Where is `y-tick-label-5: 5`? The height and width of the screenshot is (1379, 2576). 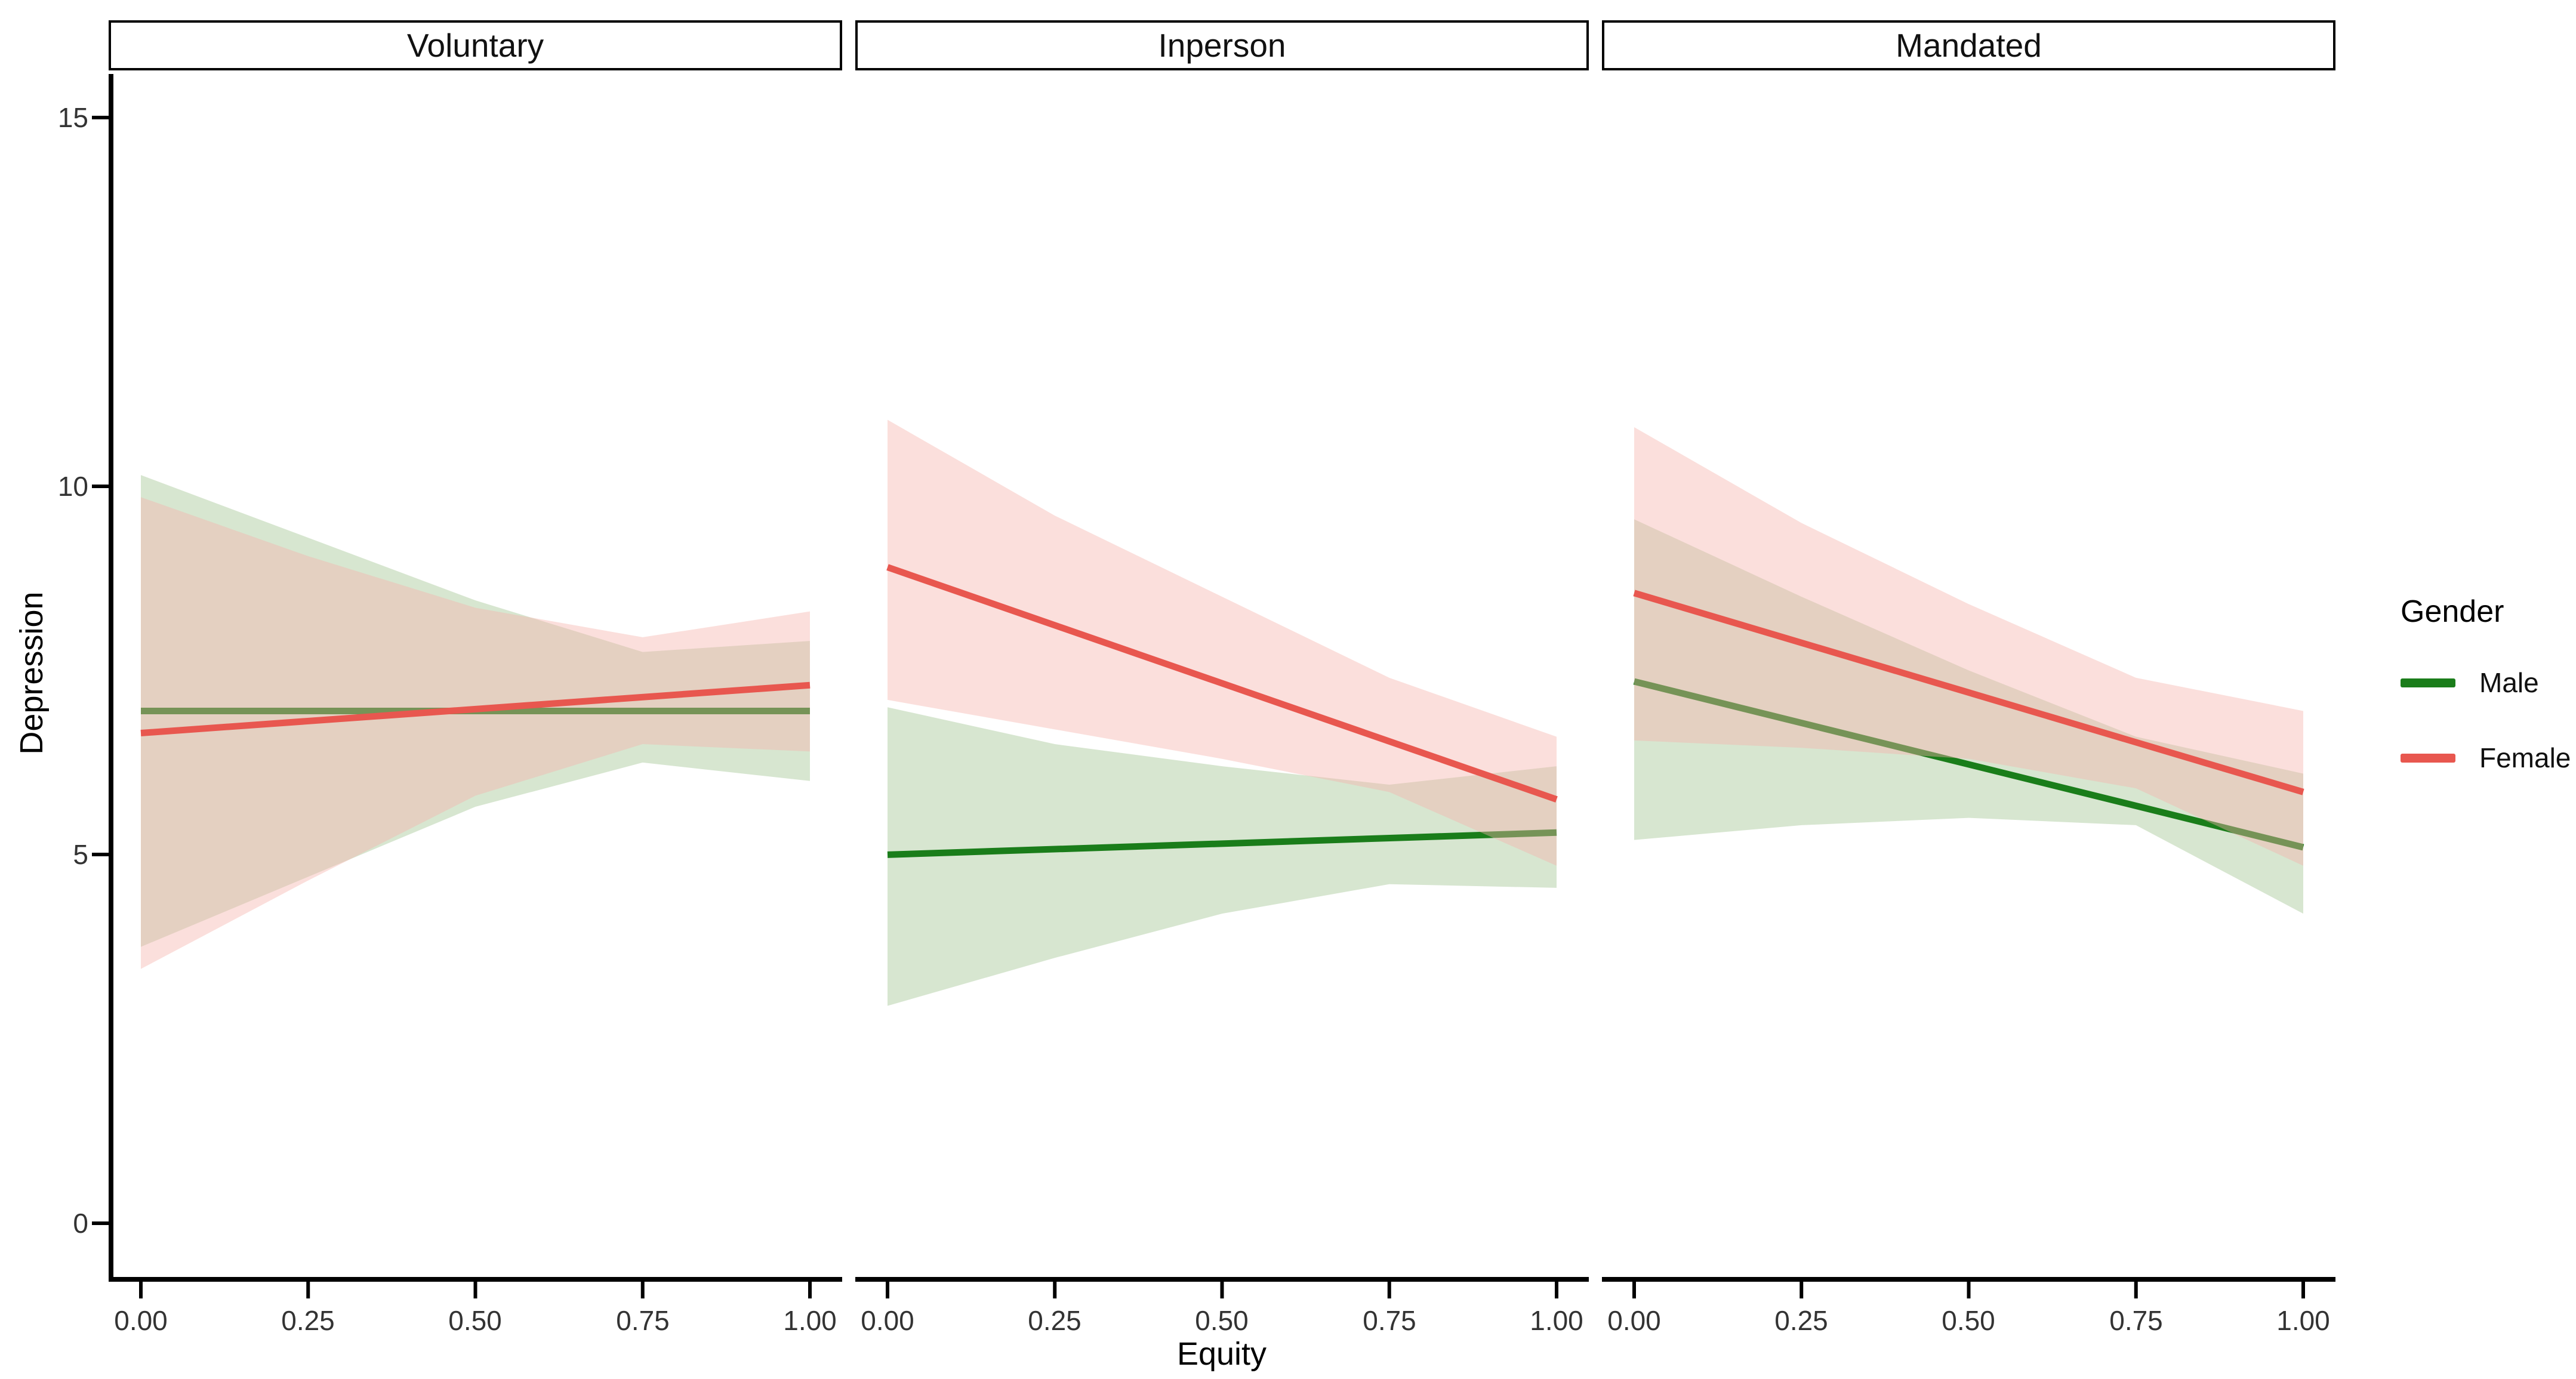 y-tick-label-5: 5 is located at coordinates (80, 854).